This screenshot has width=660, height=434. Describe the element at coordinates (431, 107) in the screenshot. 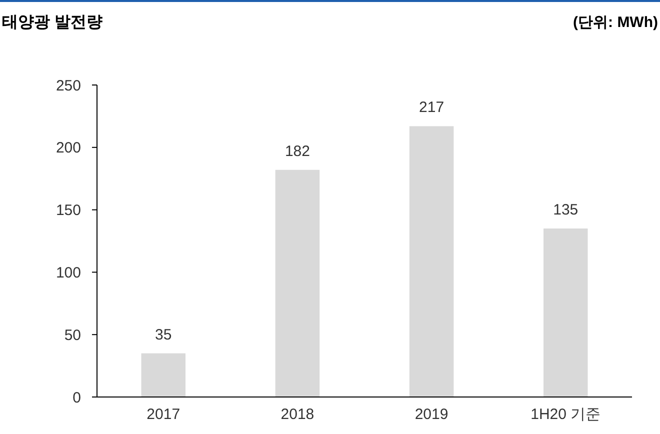

I see `data-label: 217` at that location.